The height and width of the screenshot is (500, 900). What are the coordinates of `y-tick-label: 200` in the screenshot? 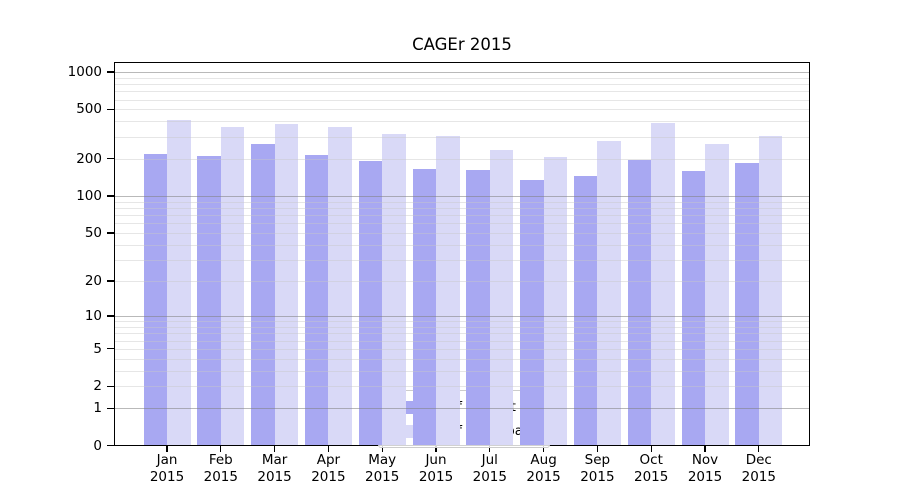 It's located at (89, 158).